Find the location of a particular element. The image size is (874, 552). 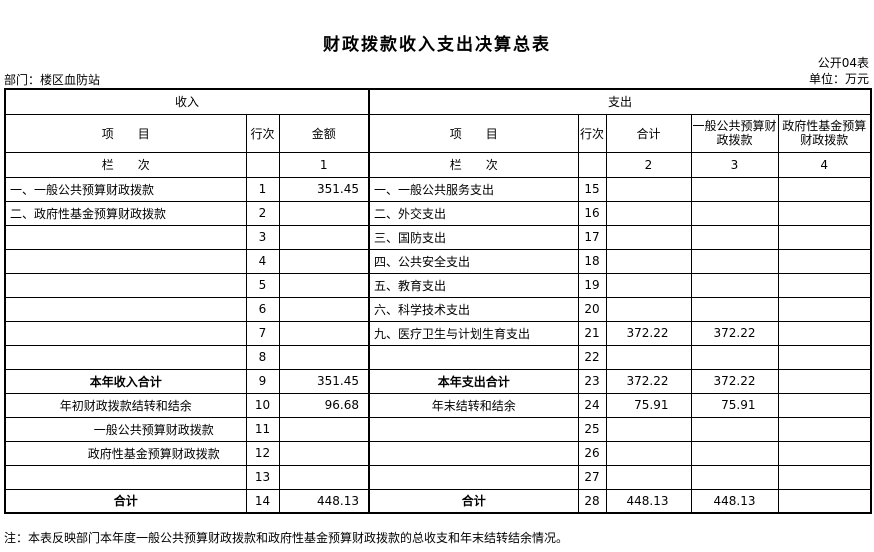

income-line-no-cell: 9 is located at coordinates (262, 381).